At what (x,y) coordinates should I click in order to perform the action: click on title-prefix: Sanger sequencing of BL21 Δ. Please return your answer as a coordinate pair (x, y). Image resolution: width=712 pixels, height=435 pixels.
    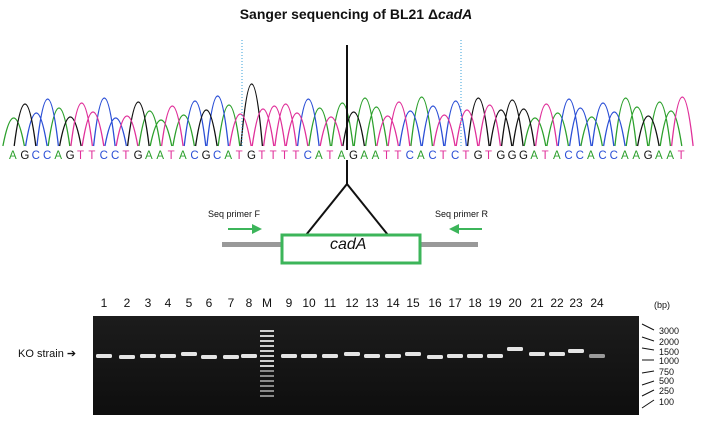
    Looking at the image, I should click on (339, 14).